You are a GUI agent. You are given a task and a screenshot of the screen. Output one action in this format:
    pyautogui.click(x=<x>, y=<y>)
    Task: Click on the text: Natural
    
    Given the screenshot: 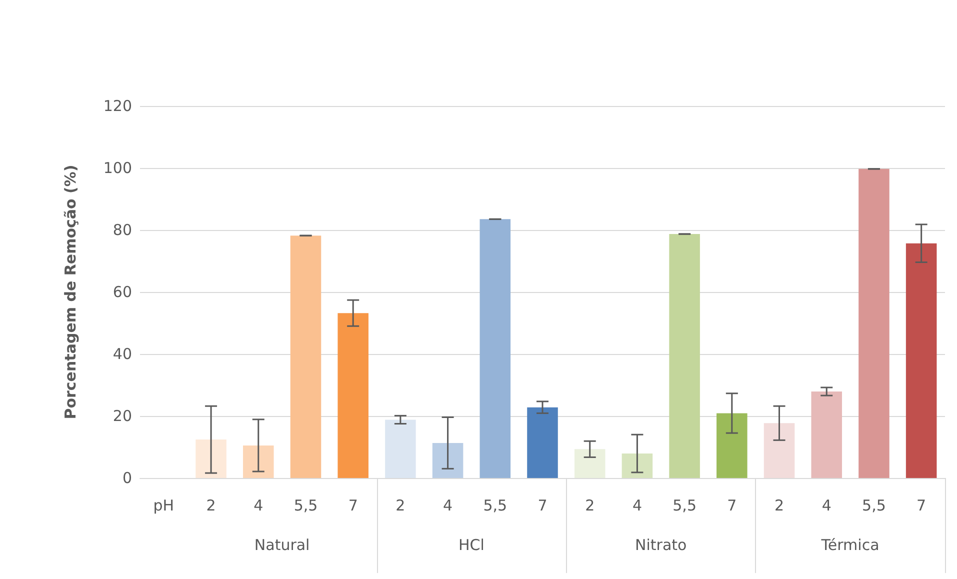 What is the action you would take?
    pyautogui.click(x=282, y=545)
    